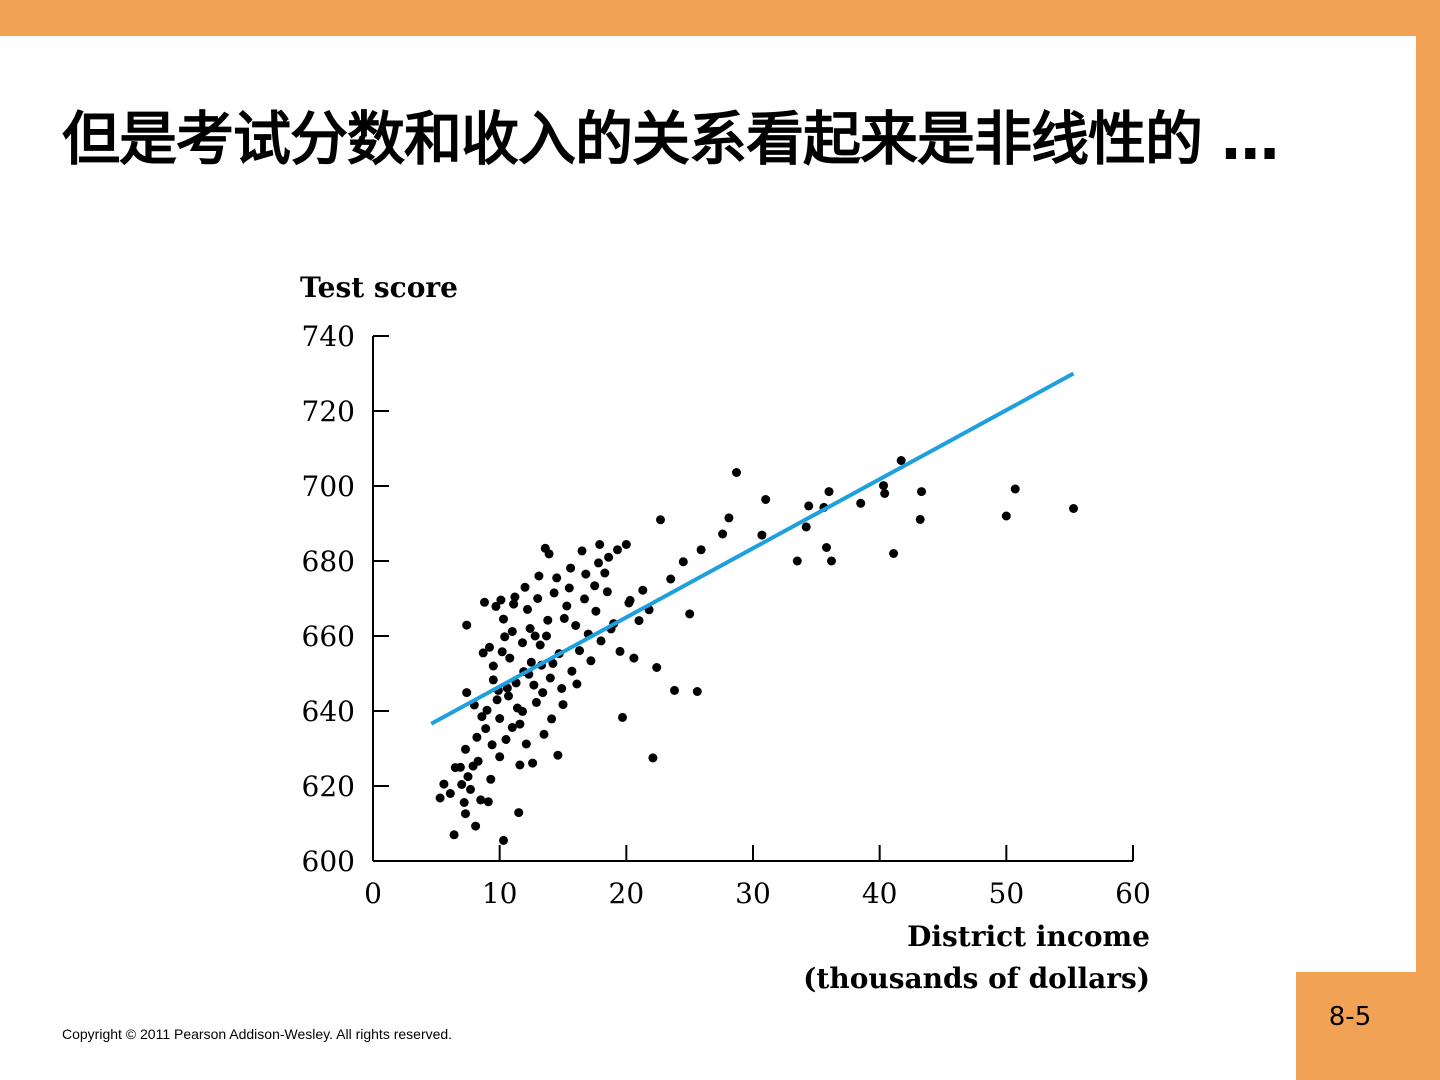 The height and width of the screenshot is (1080, 1440). I want to click on right-accent-bar, so click(1428, 540).